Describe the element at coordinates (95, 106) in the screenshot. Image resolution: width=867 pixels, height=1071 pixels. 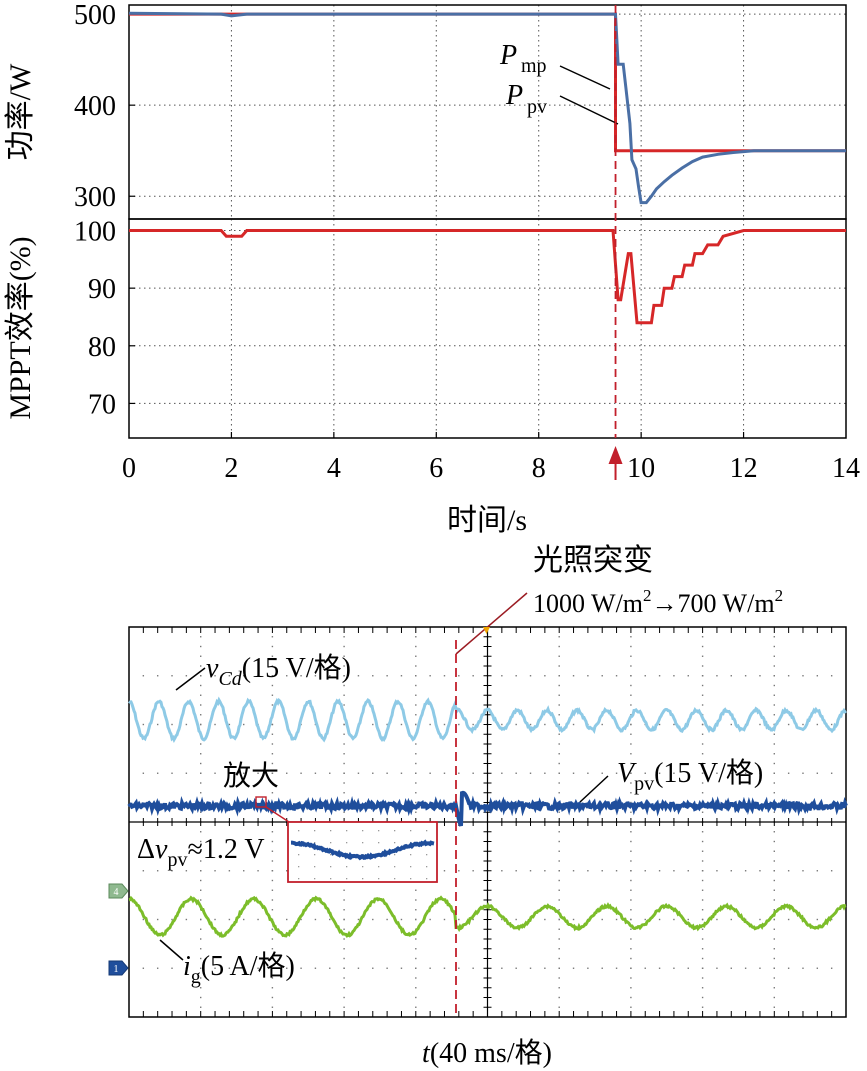
I see `power-y-tick-label: 400` at that location.